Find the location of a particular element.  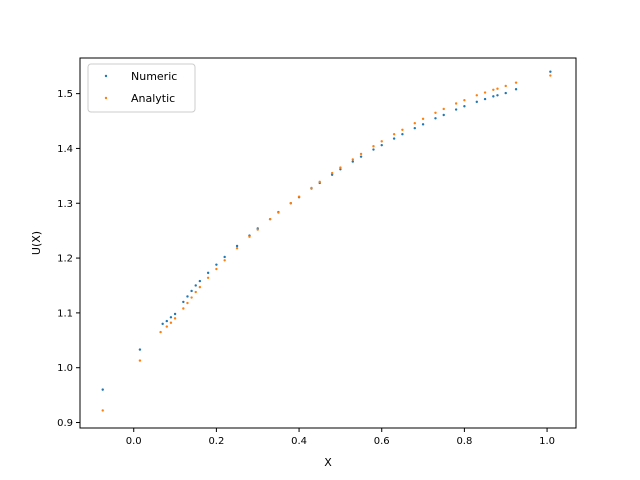

legend-label-numeric: Numeric is located at coordinates (154, 76).